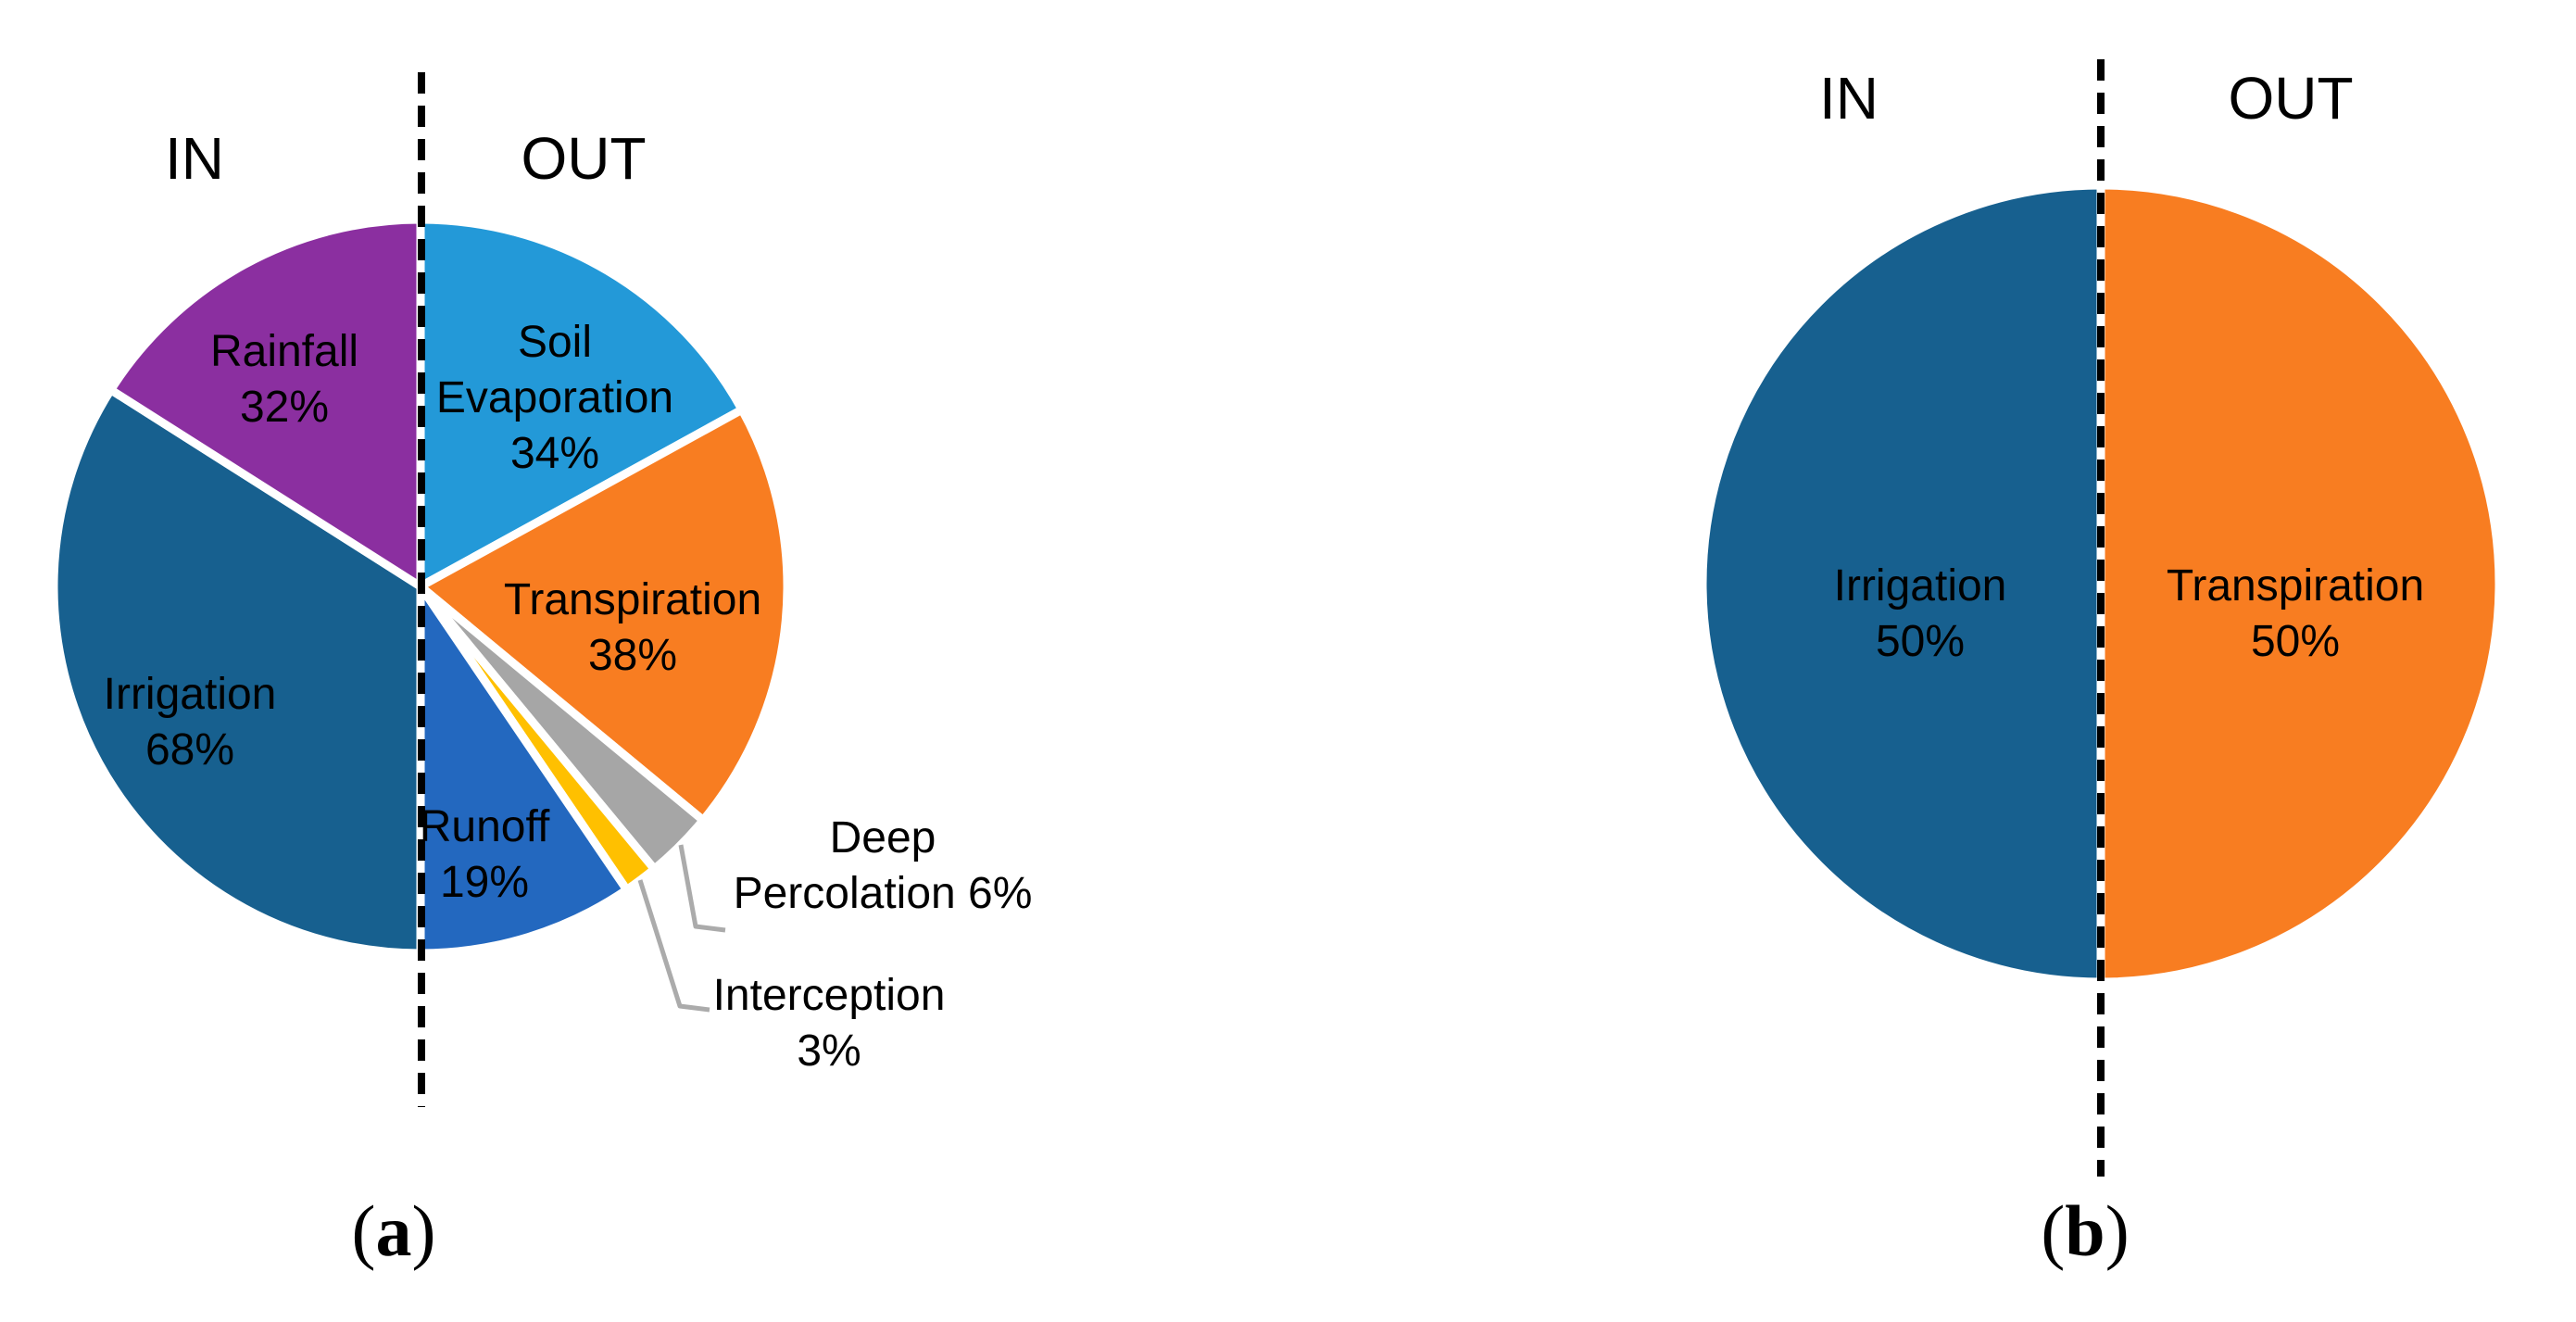 This screenshot has width=2576, height=1322. What do you see at coordinates (2290, 99) in the screenshot?
I see `out-label-b: OUT` at bounding box center [2290, 99].